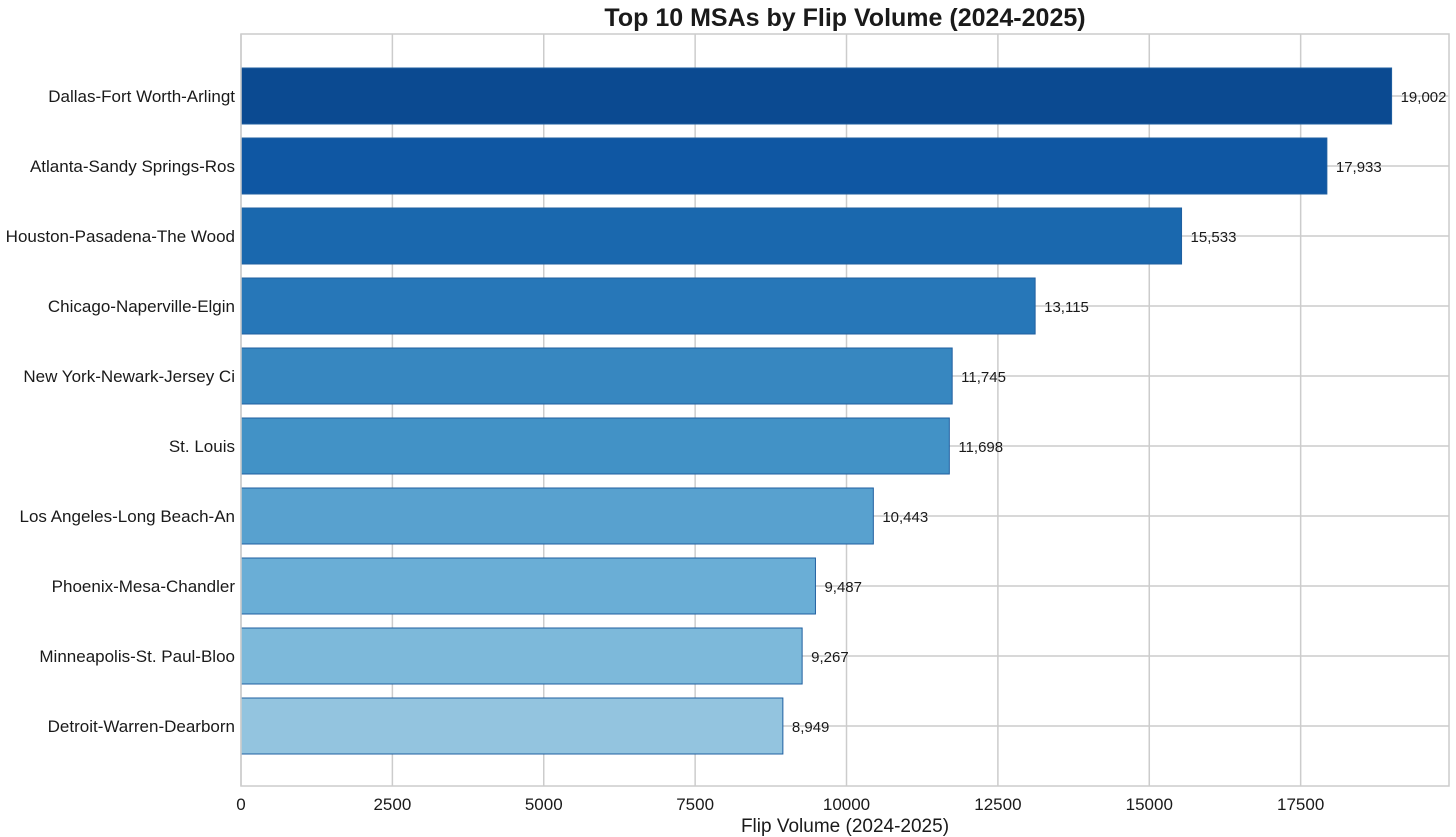  Describe the element at coordinates (129, 376) in the screenshot. I see `category-label: New York-Newark-Jersey Ci` at that location.